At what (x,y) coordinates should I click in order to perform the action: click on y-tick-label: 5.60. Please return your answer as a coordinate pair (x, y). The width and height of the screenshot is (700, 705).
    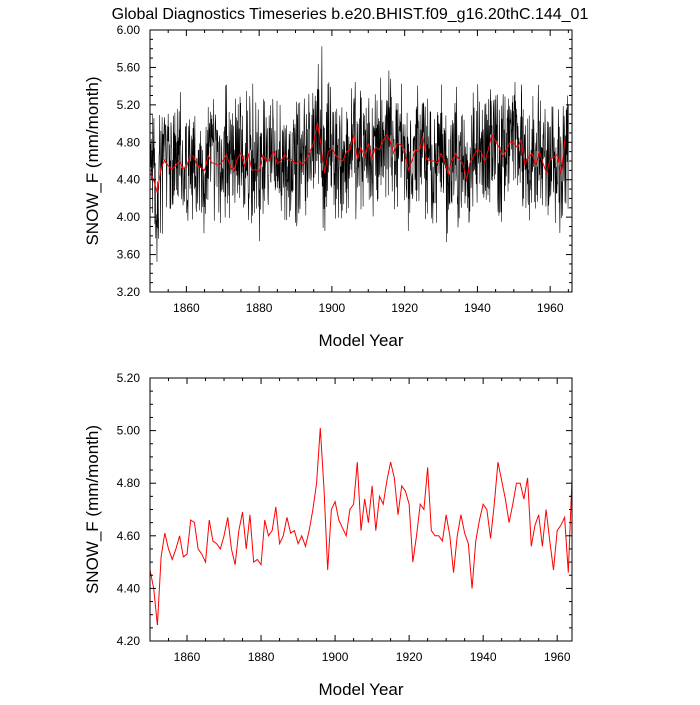
    Looking at the image, I should click on (129, 67).